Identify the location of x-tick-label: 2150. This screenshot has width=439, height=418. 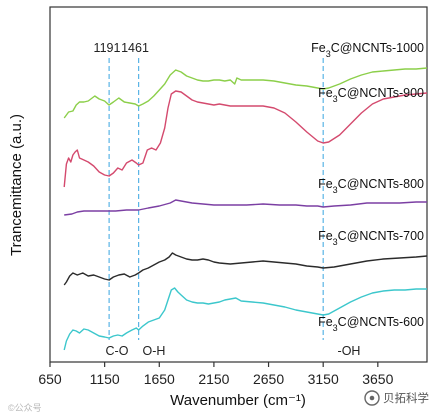
(213, 379).